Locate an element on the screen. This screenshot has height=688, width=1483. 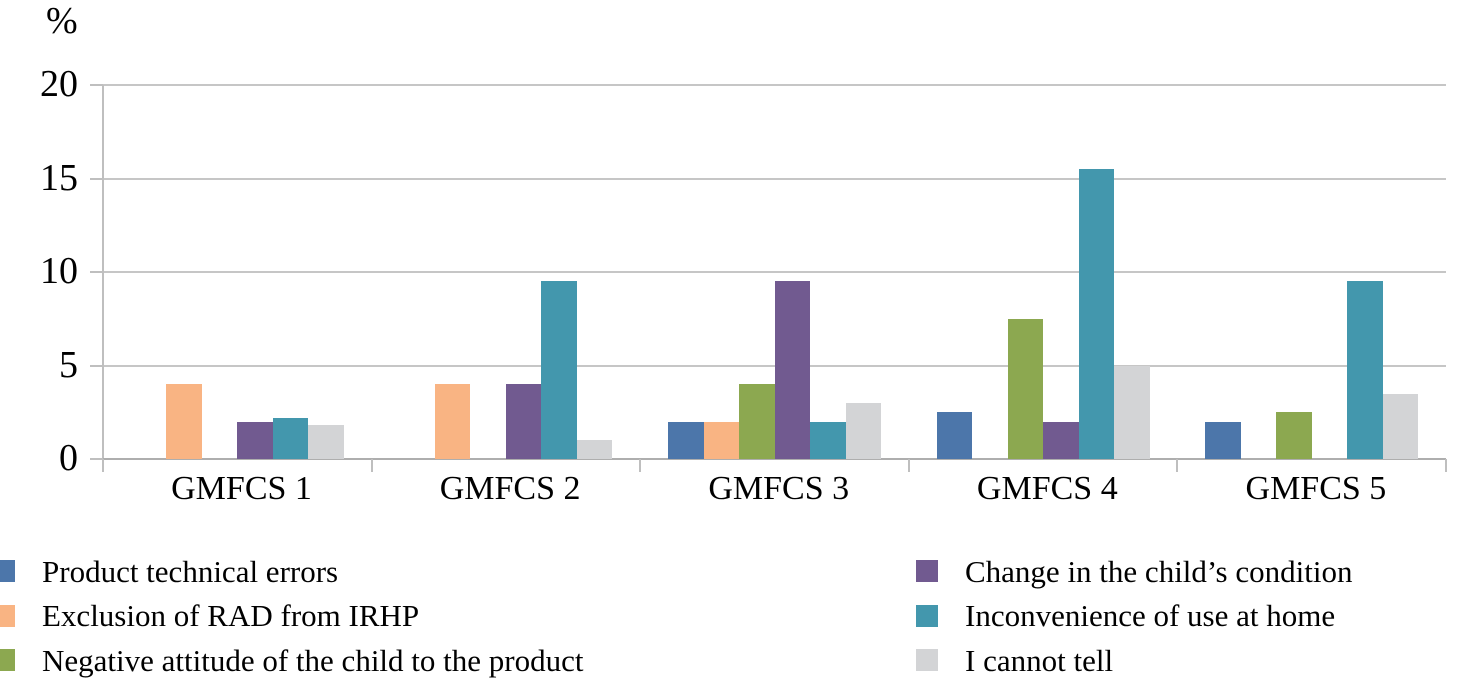
legend-item-product-technical-errors: Product technical errors is located at coordinates (291, 571).